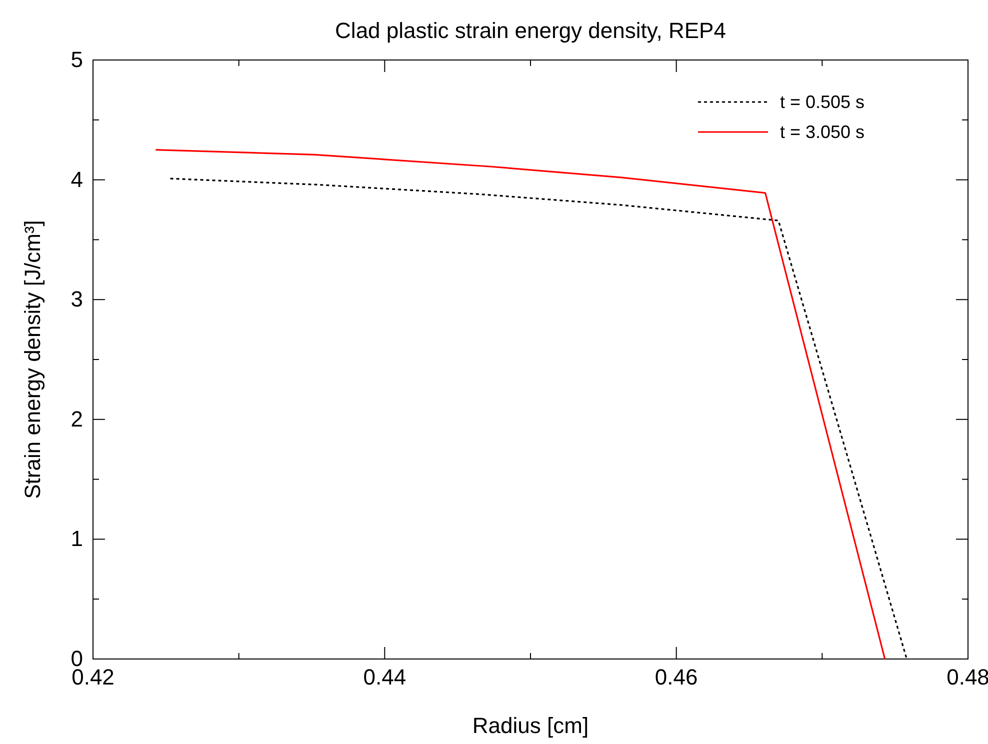 The image size is (988, 744). Describe the element at coordinates (76, 419) in the screenshot. I see `y-tick-label: 2` at that location.